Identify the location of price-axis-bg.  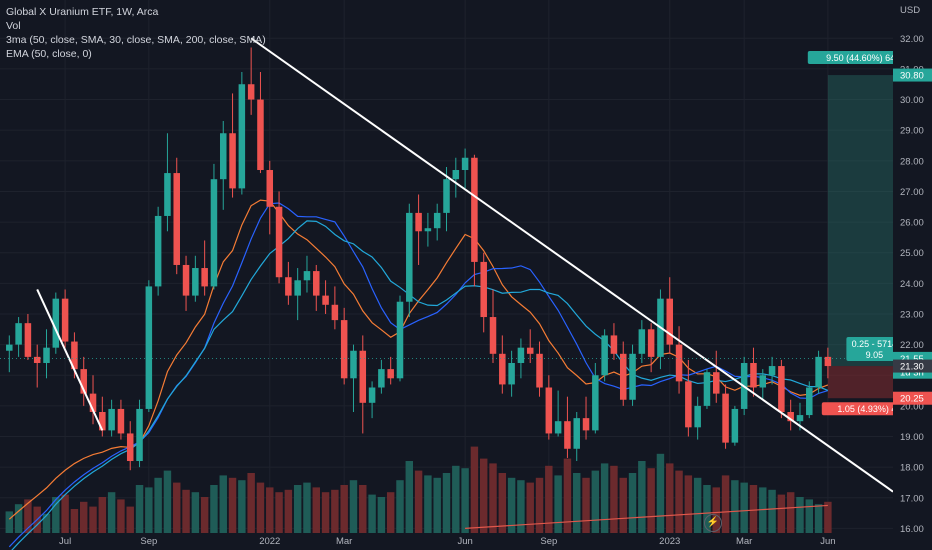
(912, 275).